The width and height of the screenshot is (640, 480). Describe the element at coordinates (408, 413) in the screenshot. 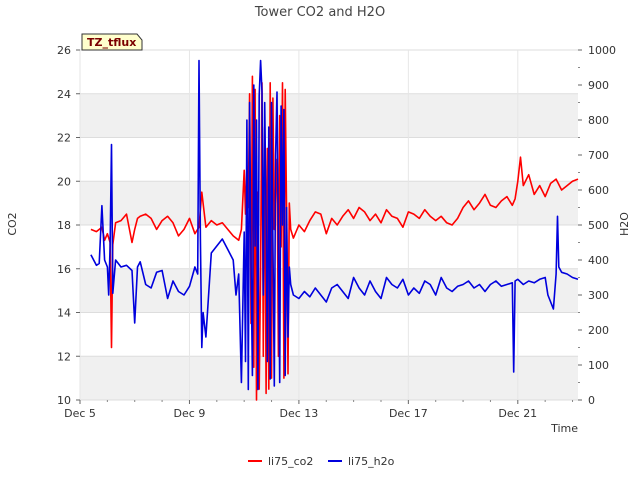

I see `x-tick-label: Dec 17` at that location.